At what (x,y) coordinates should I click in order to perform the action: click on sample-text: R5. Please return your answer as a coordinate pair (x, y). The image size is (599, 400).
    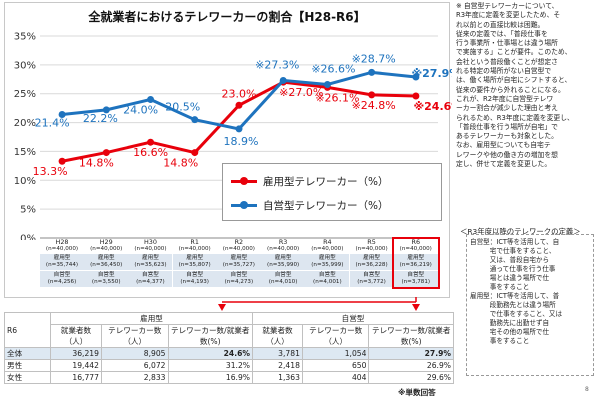
    Looking at the image, I should click on (371, 242).